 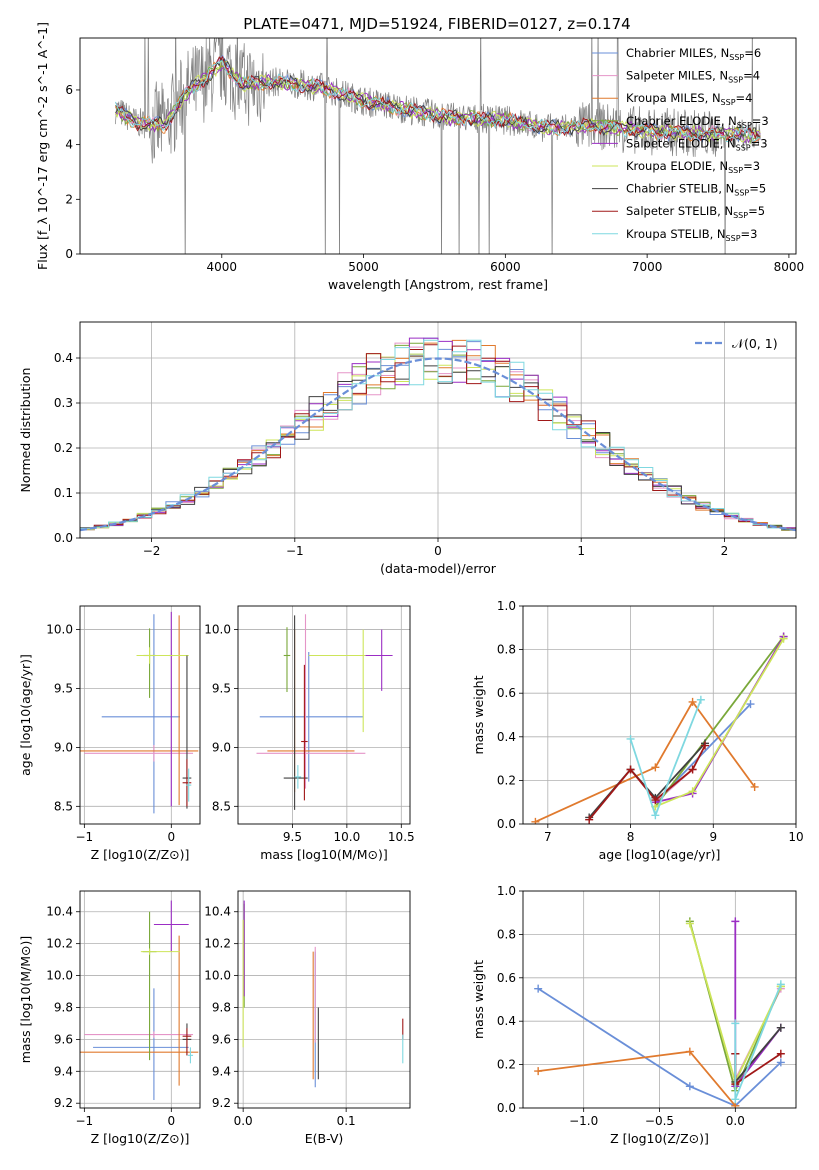 I want to click on y-tick-label: 6, so click(x=69, y=90).